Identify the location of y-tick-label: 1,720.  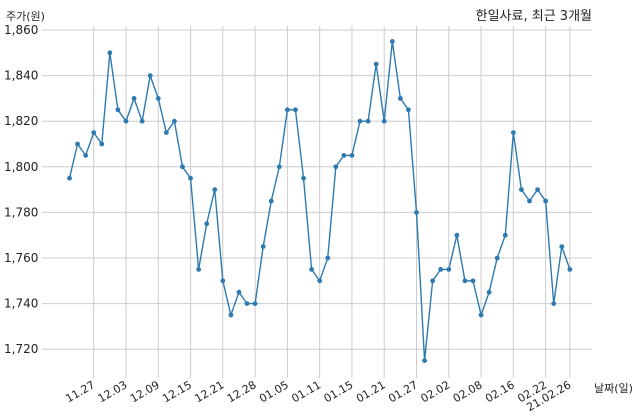
(21, 349).